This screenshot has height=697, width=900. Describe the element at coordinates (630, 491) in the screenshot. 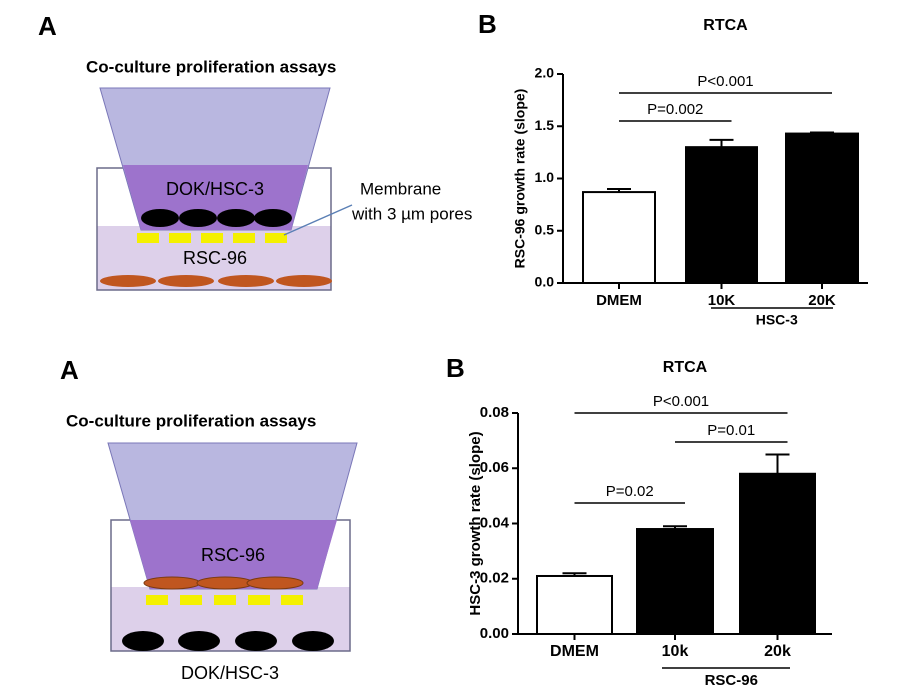

I see `significance-label: P=0.02` at that location.